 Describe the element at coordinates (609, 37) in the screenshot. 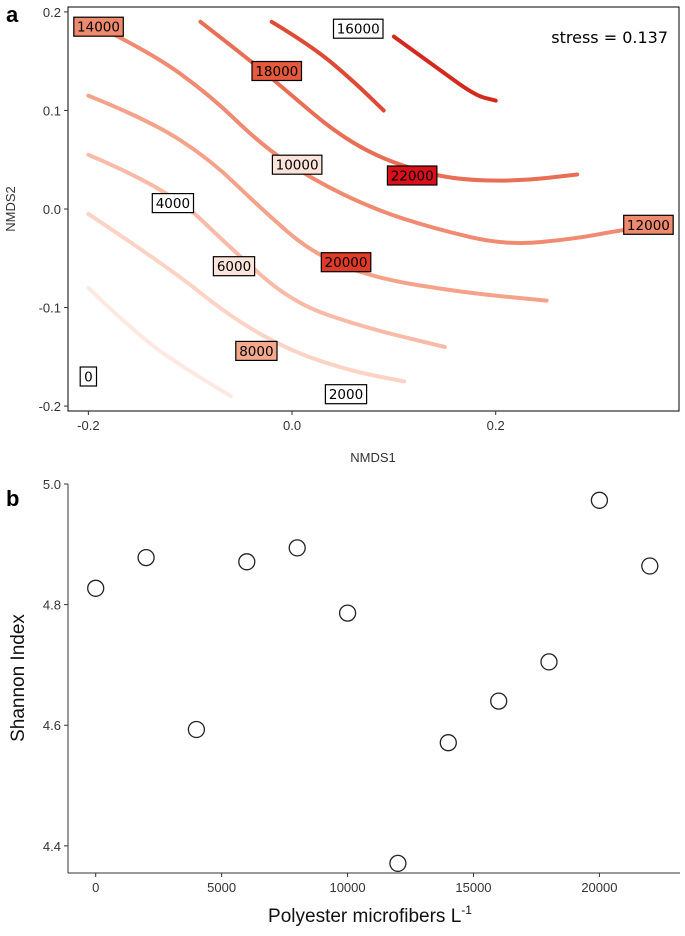

I see `stress-annotation: stress = 0.137` at that location.